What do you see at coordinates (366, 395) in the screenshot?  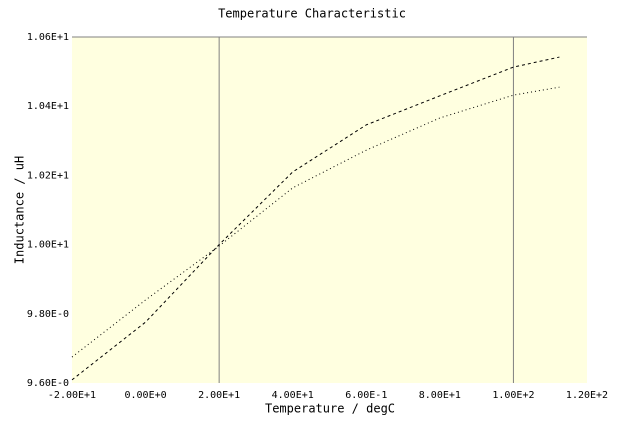 I see `x-tick-label: 6.00E-1` at bounding box center [366, 395].